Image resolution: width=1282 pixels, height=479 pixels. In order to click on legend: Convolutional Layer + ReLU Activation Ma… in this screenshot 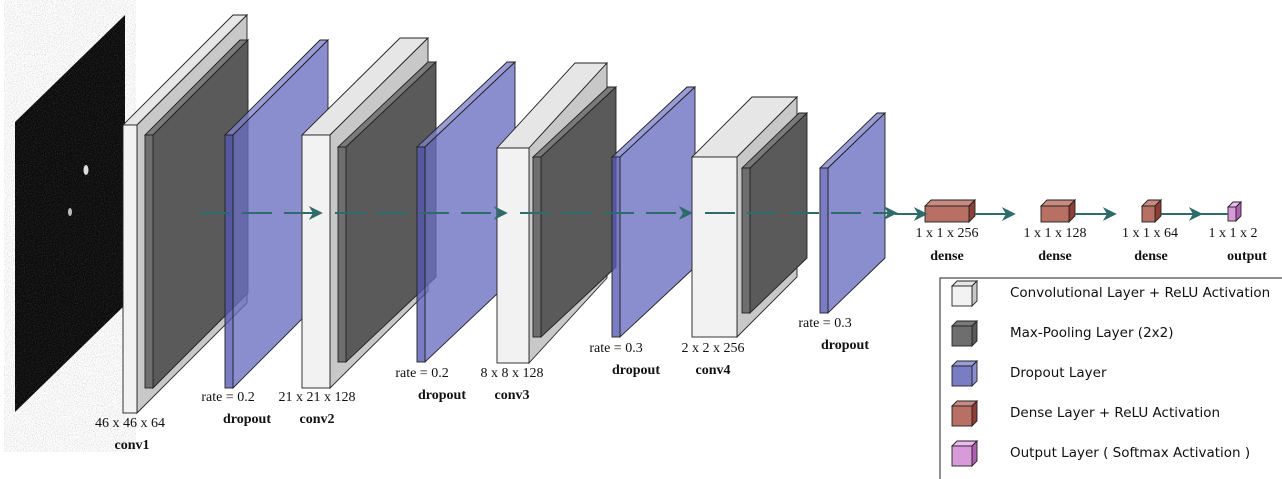, I will do `click(1110, 378)`.